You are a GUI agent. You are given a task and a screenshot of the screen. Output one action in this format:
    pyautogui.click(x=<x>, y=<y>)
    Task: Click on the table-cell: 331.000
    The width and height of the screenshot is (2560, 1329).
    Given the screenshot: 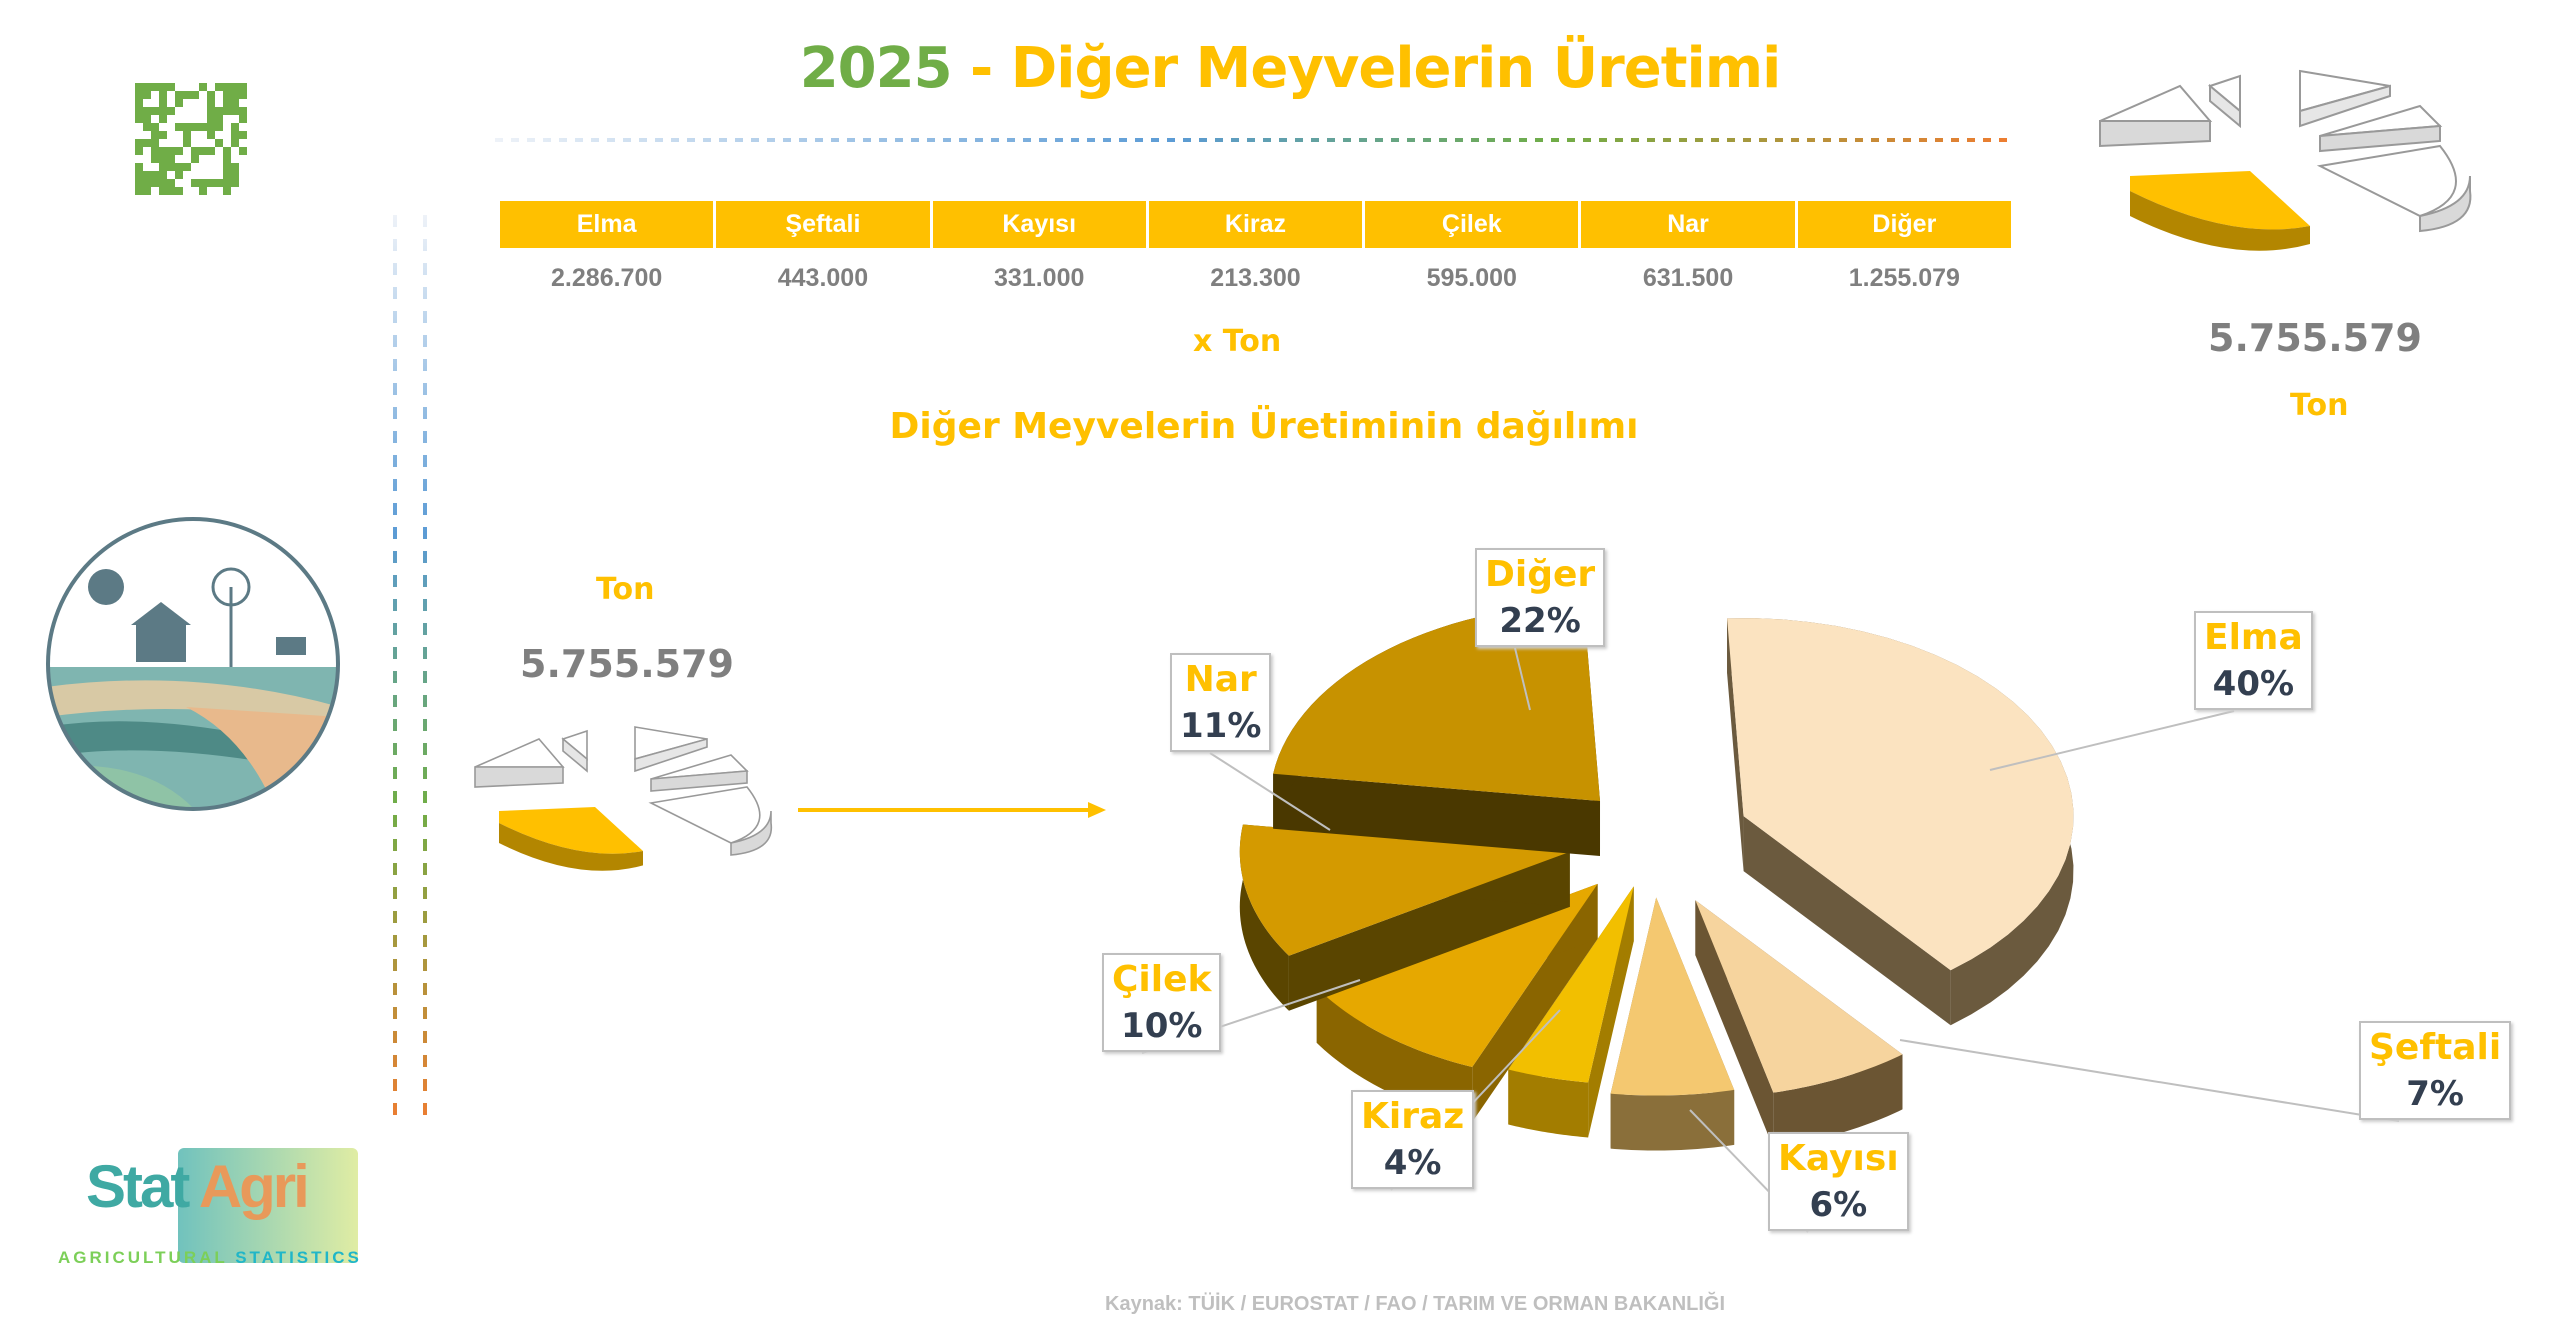 What is the action you would take?
    pyautogui.click(x=1039, y=278)
    